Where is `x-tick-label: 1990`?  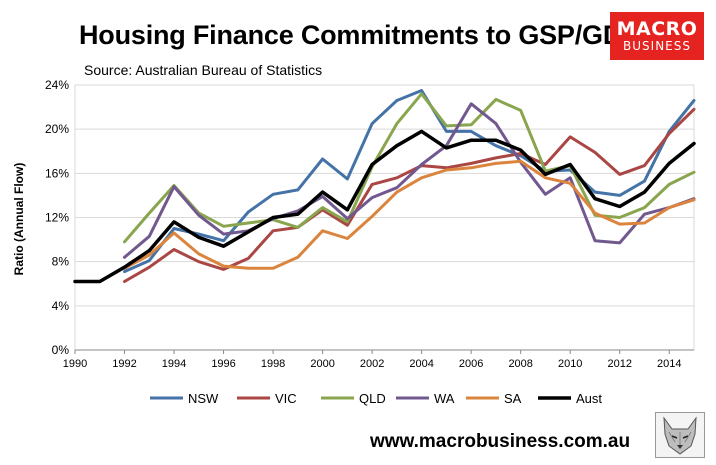 x-tick-label: 1990 is located at coordinates (75, 364).